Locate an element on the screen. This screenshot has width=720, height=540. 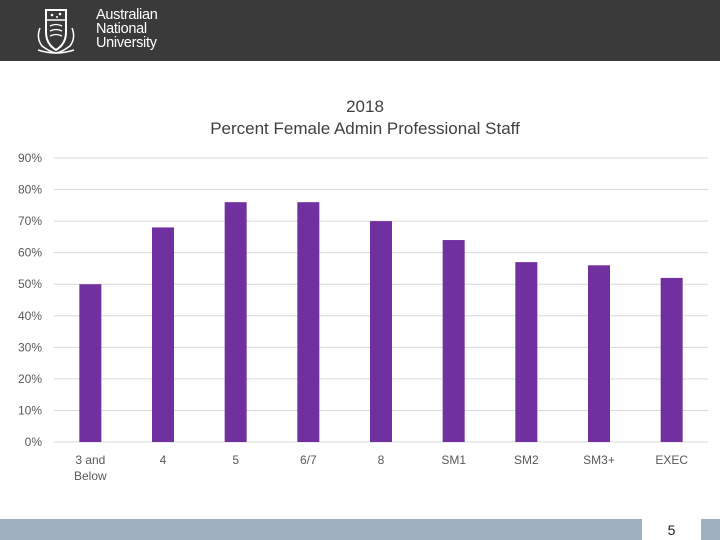
logo-line-2: National is located at coordinates (121, 29).